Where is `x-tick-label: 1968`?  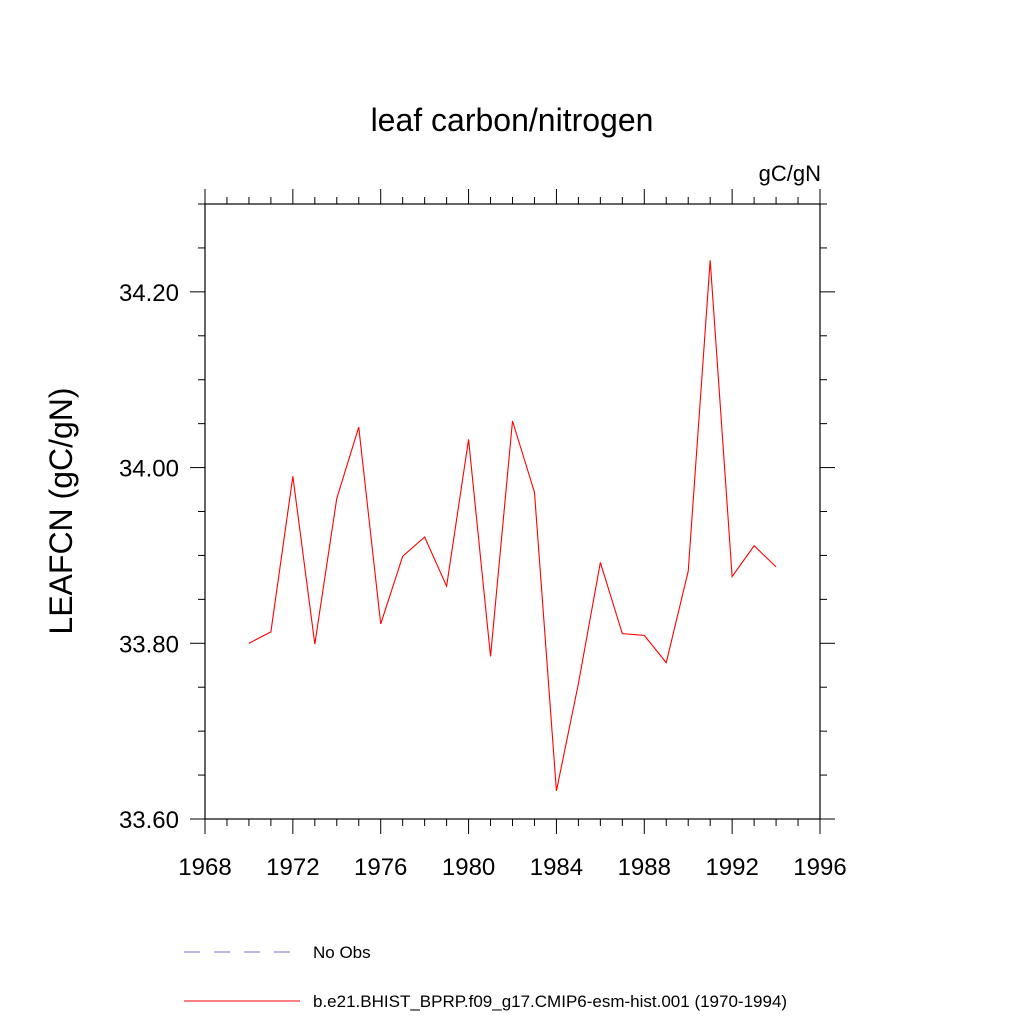
x-tick-label: 1968 is located at coordinates (204, 867).